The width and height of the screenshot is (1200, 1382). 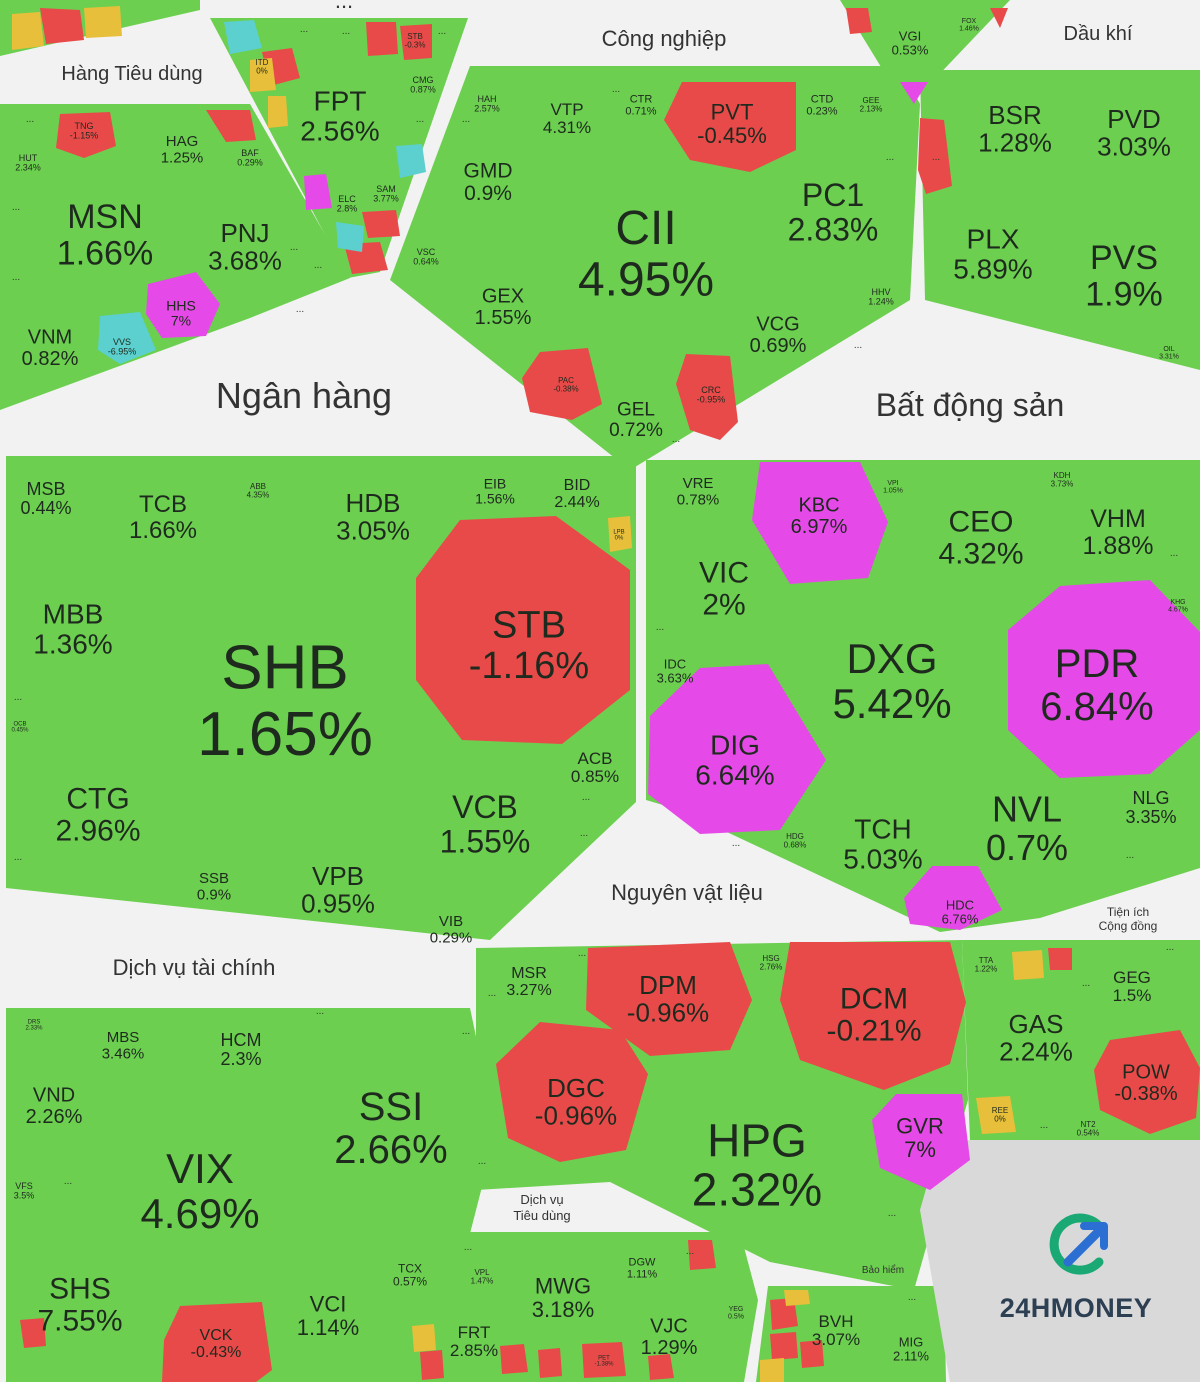 What do you see at coordinates (250, 158) in the screenshot?
I see `ticker-cell-baf: BAF 0.29%` at bounding box center [250, 158].